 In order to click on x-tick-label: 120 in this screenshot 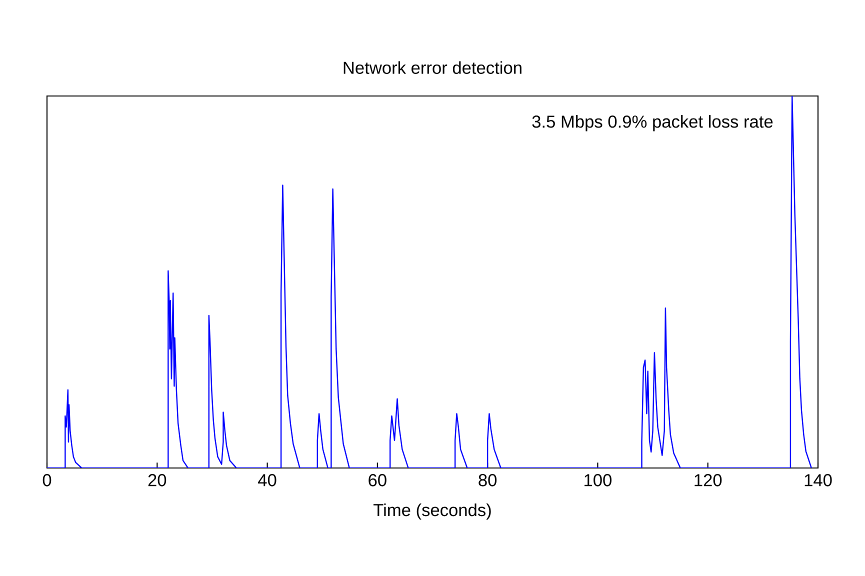, I will do `click(708, 480)`.